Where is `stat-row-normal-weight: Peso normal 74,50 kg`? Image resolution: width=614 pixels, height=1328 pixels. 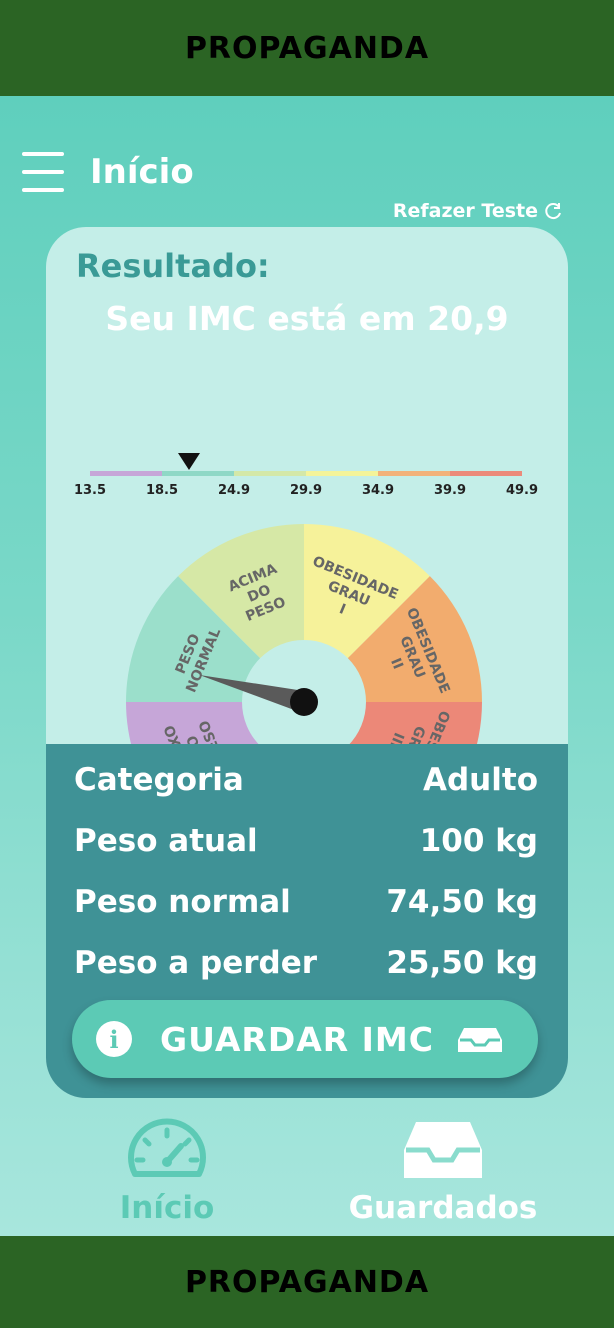 stat-row-normal-weight: Peso normal 74,50 kg is located at coordinates (306, 902).